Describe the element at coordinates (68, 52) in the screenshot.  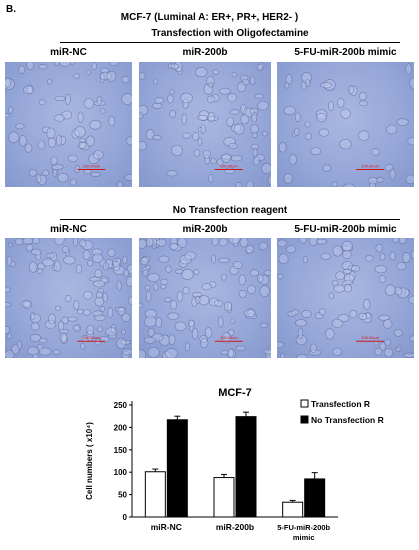
I see `header-mir-nc-top: miR-NC` at that location.